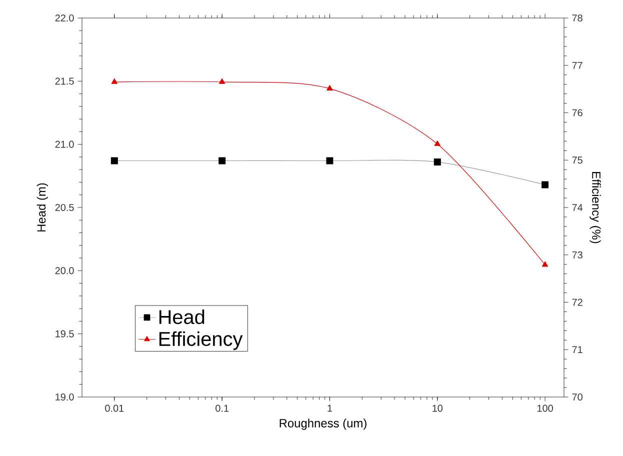 The image size is (623, 456). I want to click on y-axis-title: Head (m), so click(42, 207).